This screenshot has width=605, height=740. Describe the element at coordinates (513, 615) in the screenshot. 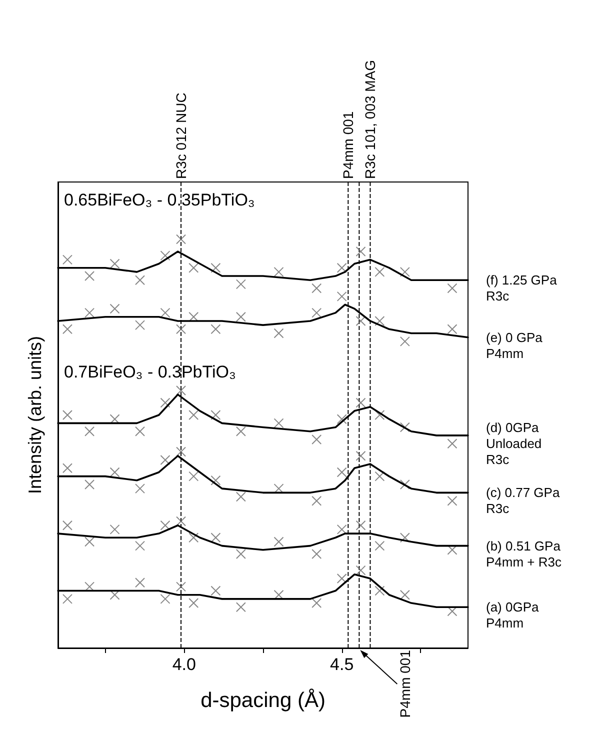

I see `series-label: (a) 0GPa P4mm` at that location.